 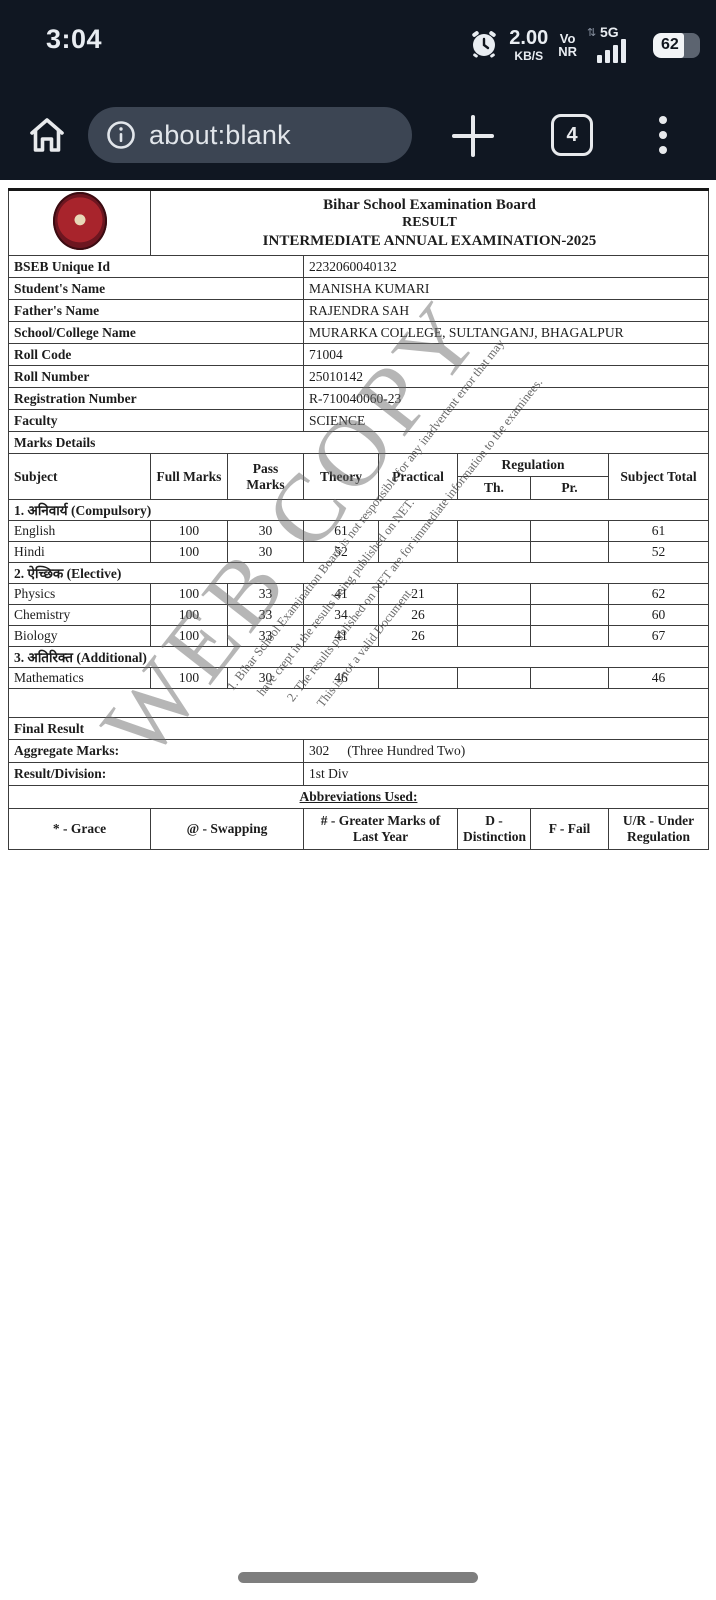 I want to click on theory-marks: 52, so click(x=341, y=552).